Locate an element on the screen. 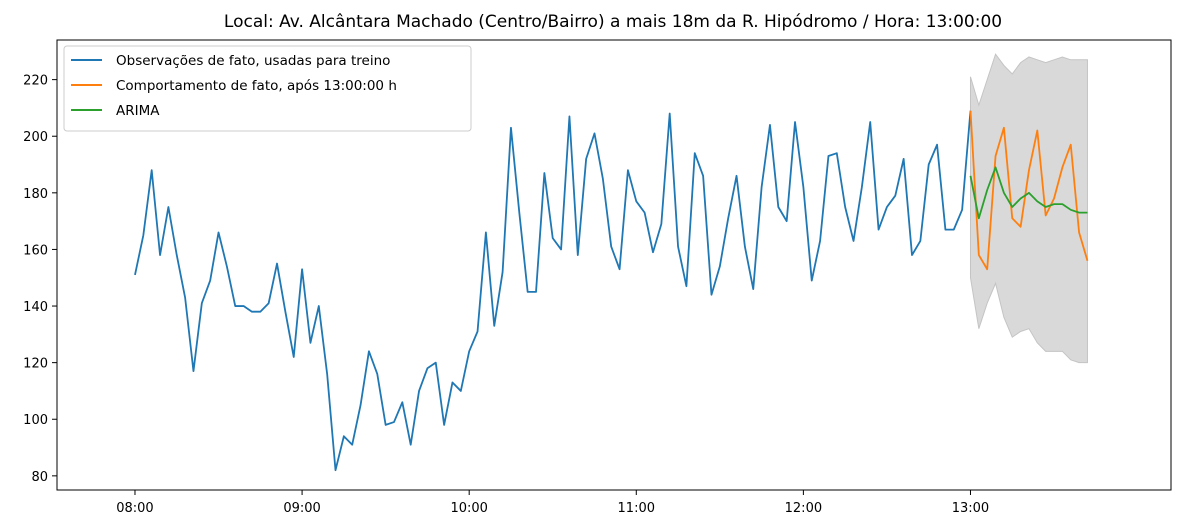 The height and width of the screenshot is (529, 1183). x-tick-label: 12:00 is located at coordinates (803, 508).